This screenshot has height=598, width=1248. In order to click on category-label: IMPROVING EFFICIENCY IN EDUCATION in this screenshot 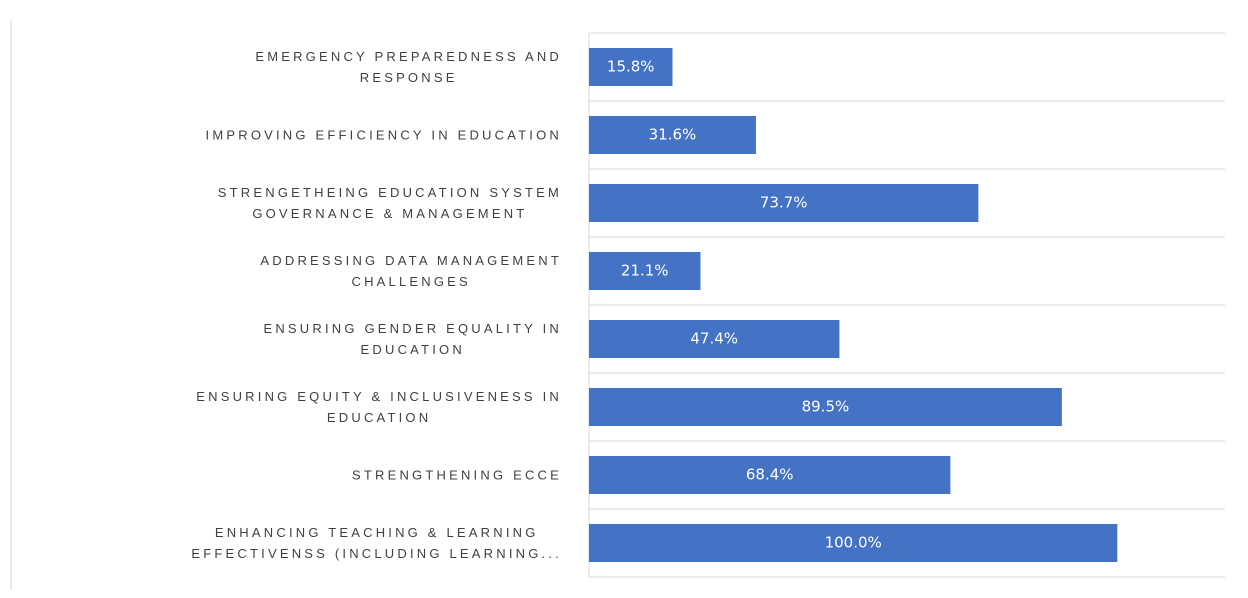, I will do `click(383, 135)`.